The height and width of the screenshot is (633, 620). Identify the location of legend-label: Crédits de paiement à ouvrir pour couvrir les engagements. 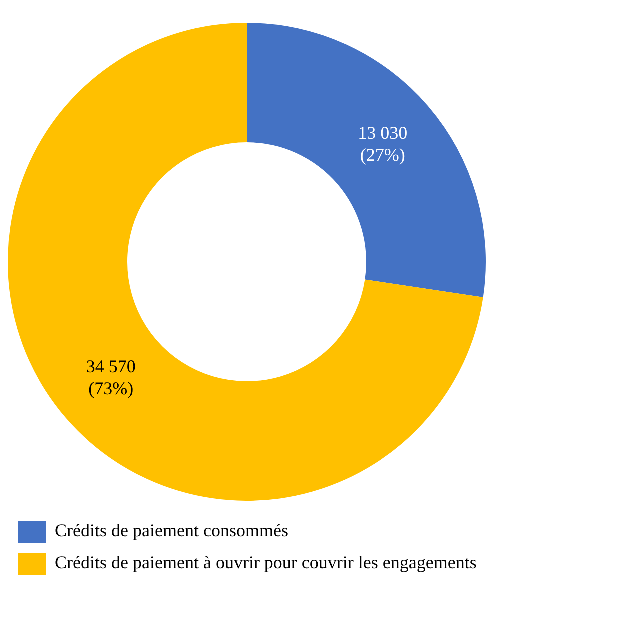
(266, 562).